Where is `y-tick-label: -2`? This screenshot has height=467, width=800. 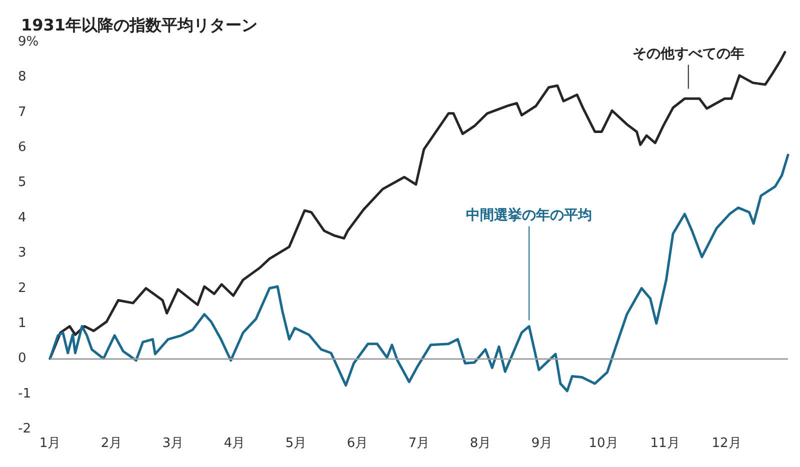
y-tick-label: -2 is located at coordinates (24, 429).